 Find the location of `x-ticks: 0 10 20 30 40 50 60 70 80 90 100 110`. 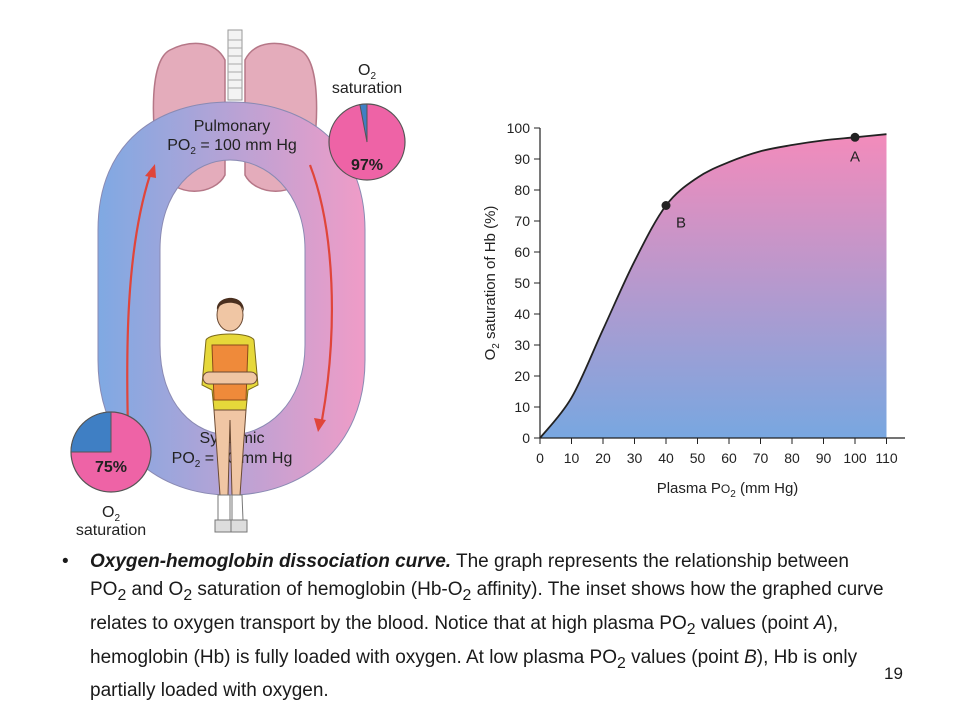

x-ticks: 0 10 20 30 40 50 60 70 80 90 100 110 is located at coordinates (717, 452).